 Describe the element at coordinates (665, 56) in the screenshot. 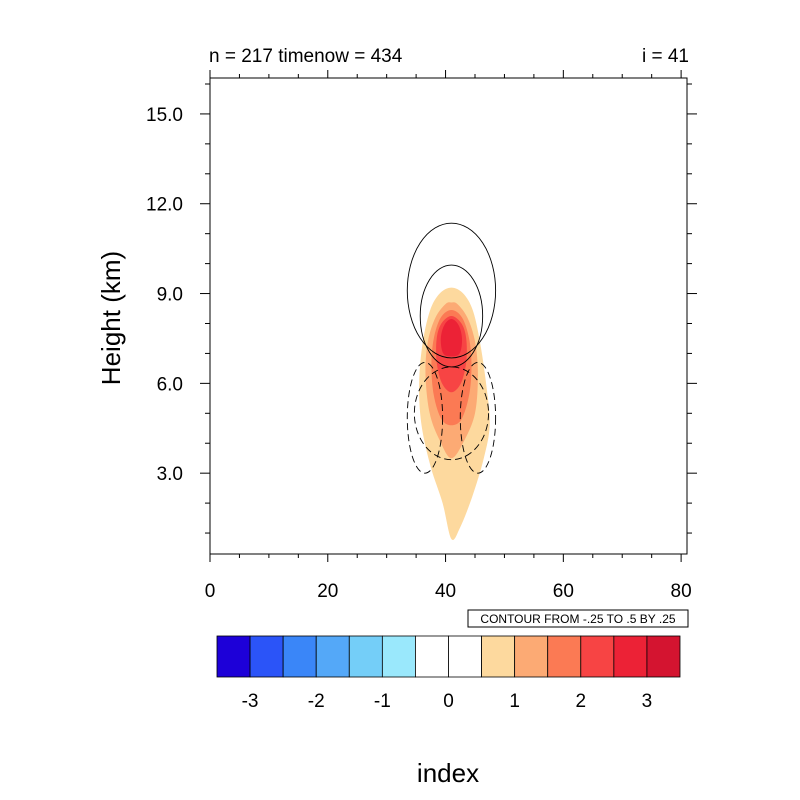

I see `title-right: i = 41` at that location.